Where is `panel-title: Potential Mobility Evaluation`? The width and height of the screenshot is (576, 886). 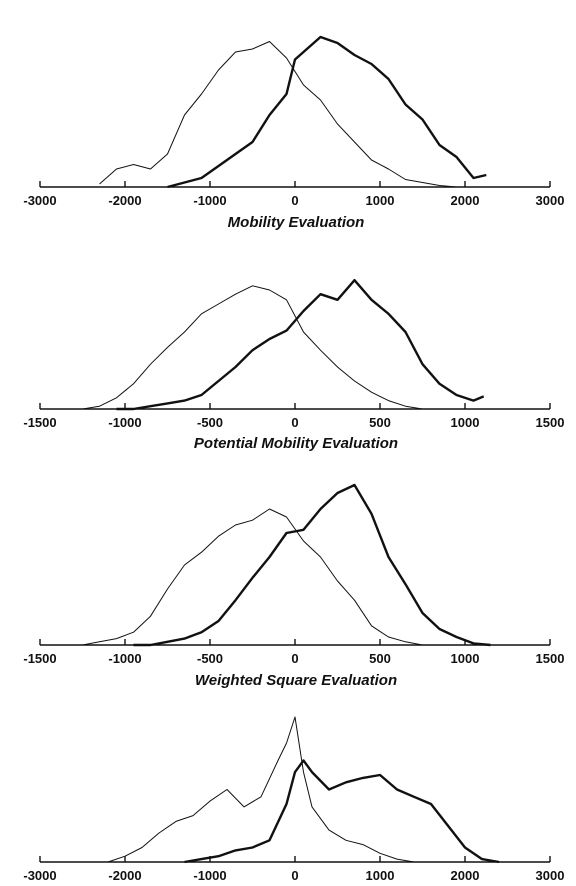 panel-title: Potential Mobility Evaluation is located at coordinates (296, 443).